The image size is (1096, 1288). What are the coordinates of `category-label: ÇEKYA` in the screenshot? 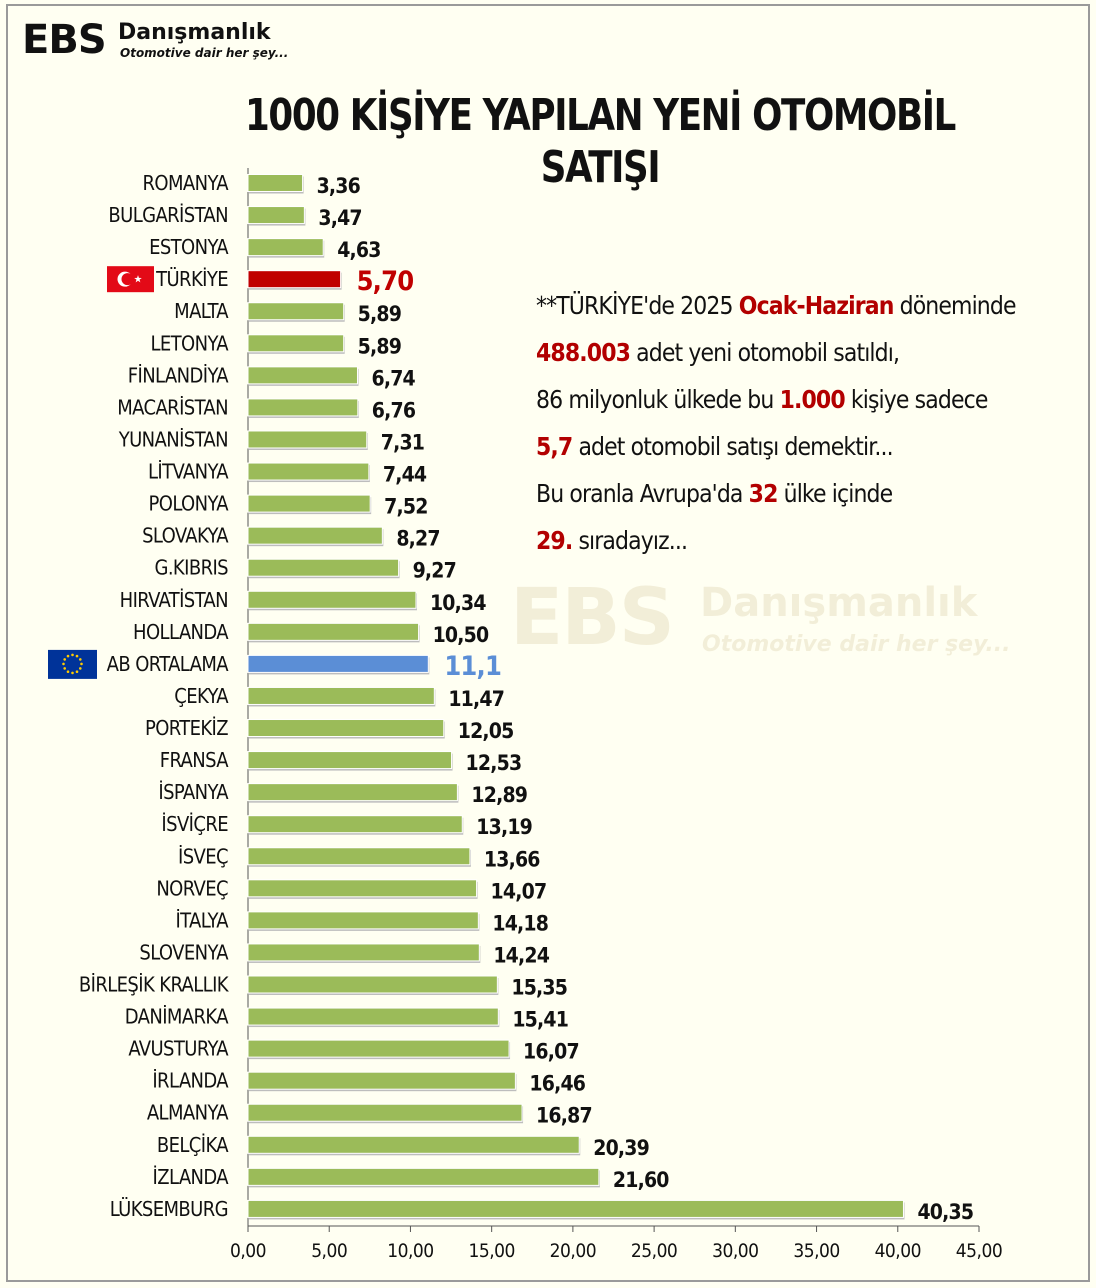 It's located at (201, 696).